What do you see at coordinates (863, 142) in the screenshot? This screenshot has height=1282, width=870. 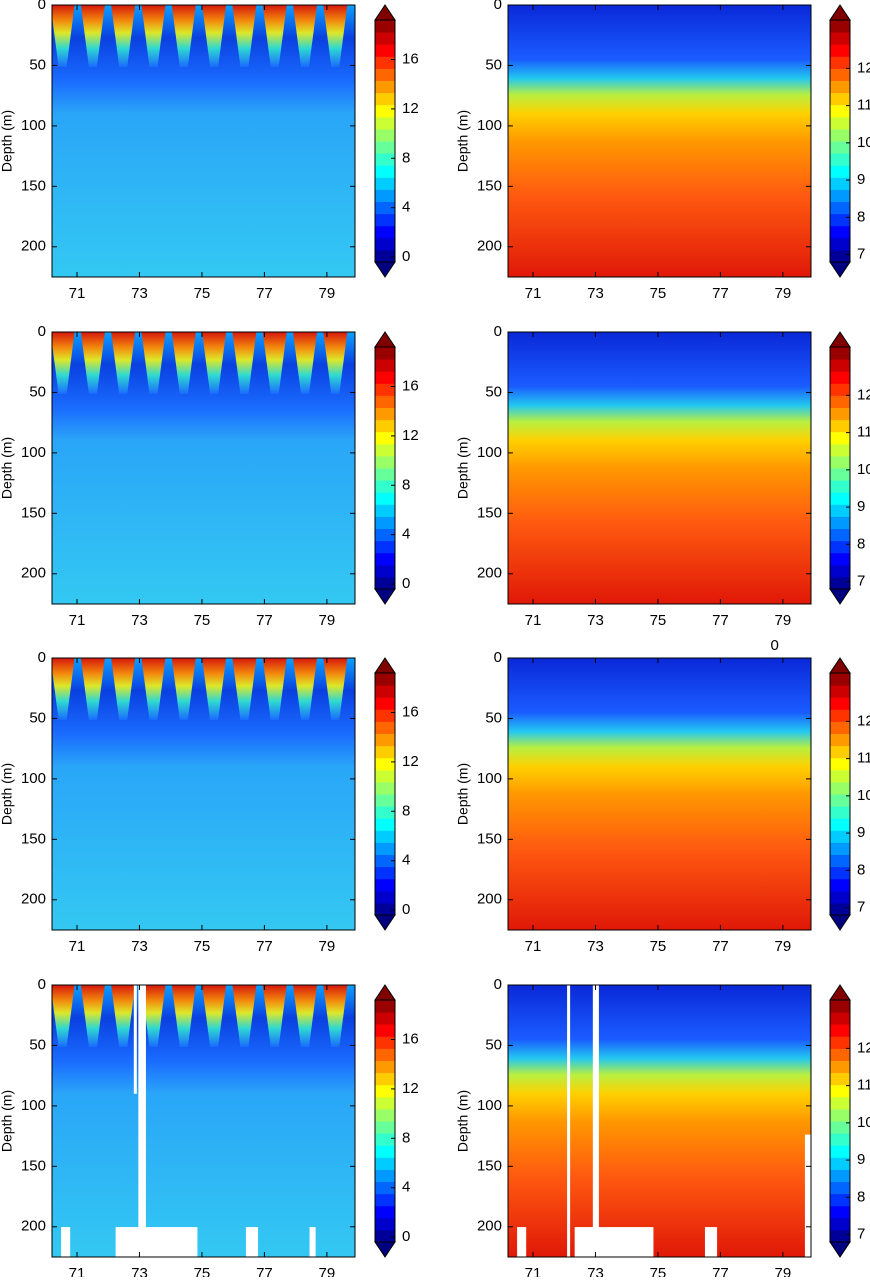 I see `colorbar-tick-label: 10` at bounding box center [863, 142].